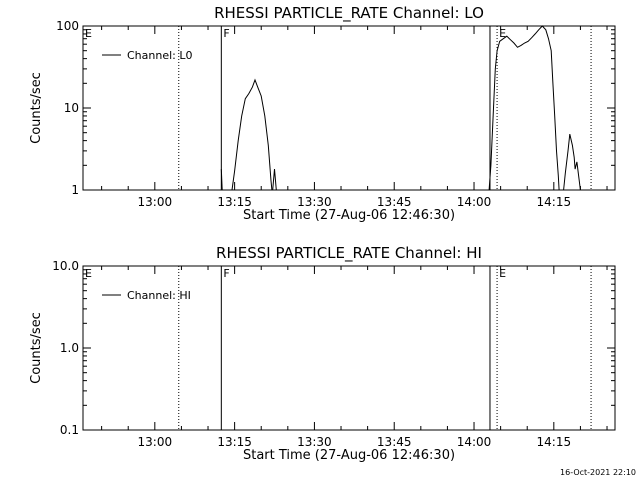  Describe the element at coordinates (160, 55) in the screenshot. I see `legend-entry: Channel: L0` at that location.